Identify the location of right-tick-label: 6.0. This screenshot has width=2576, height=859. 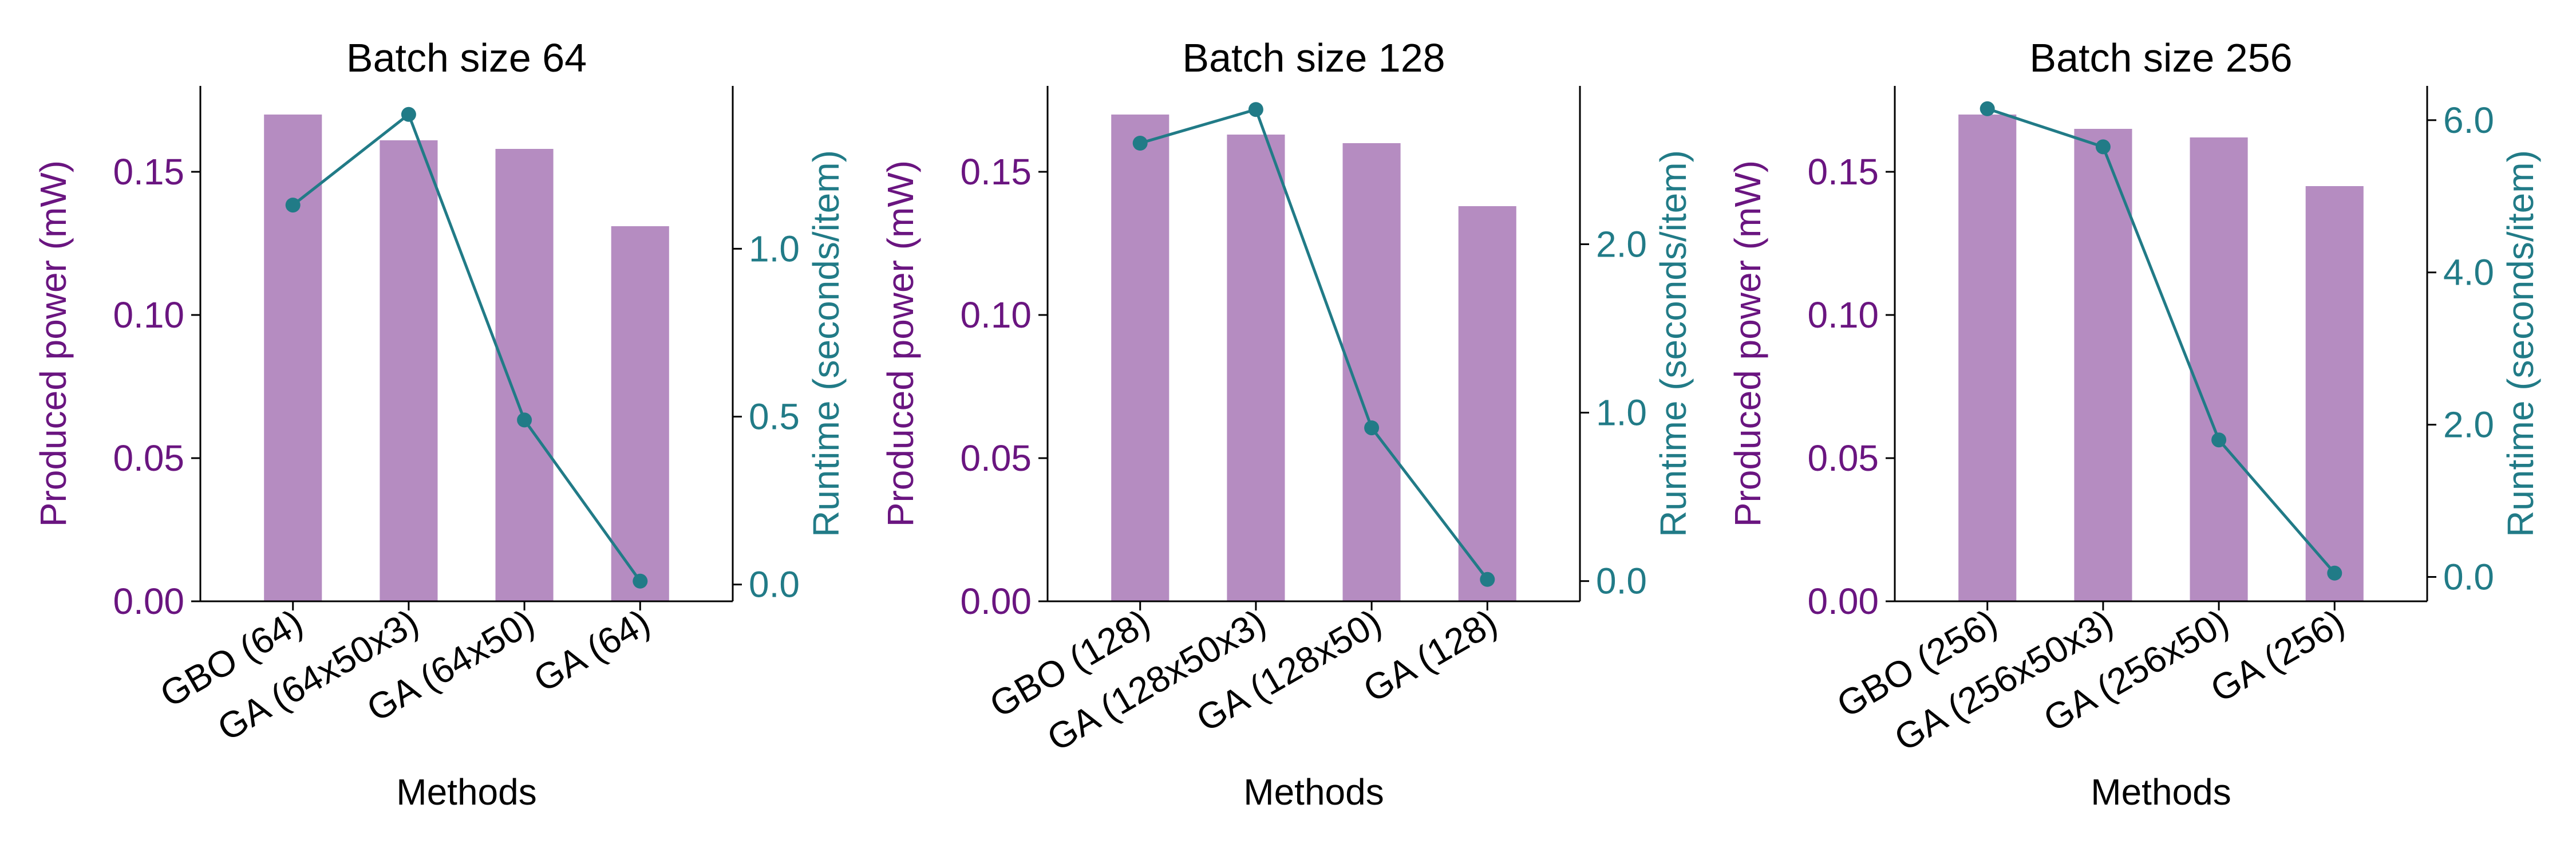
(2468, 120).